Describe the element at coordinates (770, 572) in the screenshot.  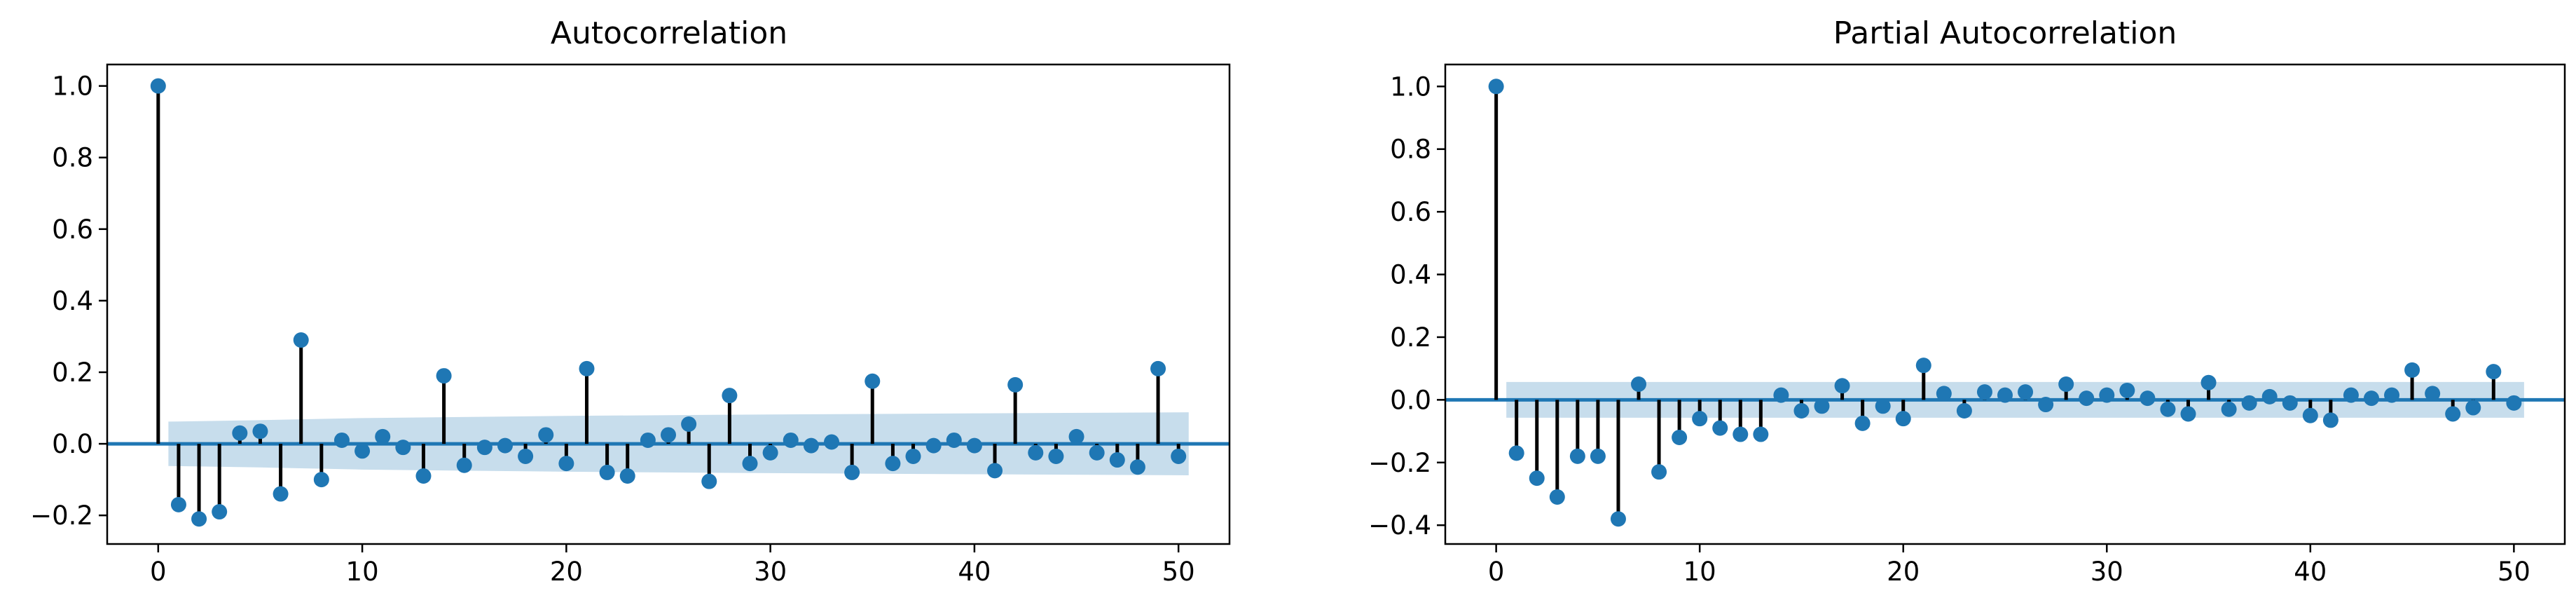
I see `autocorrelation-x-tick-label-30: 30` at that location.